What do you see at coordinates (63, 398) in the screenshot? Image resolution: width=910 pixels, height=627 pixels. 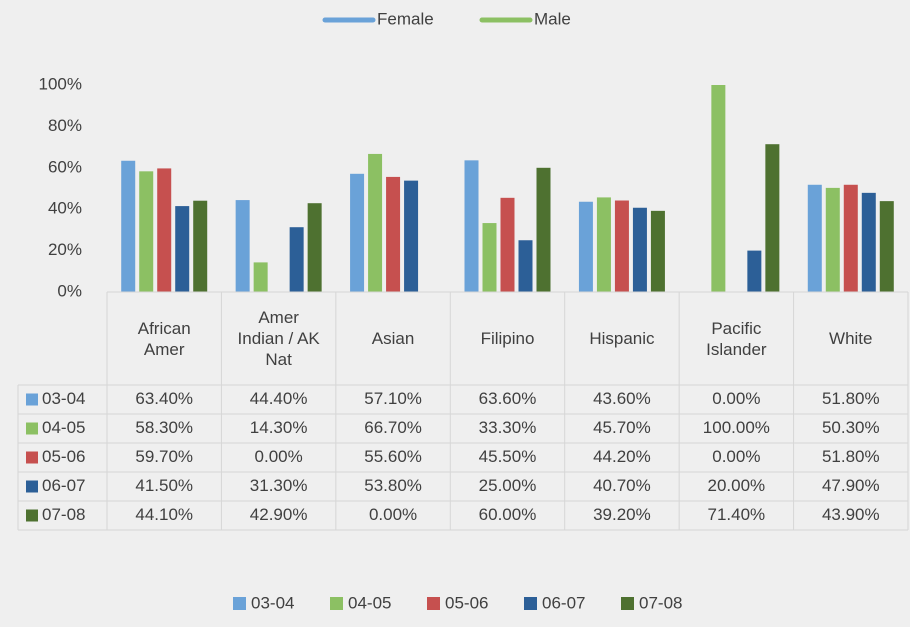 I see `row-label: 03-04` at bounding box center [63, 398].